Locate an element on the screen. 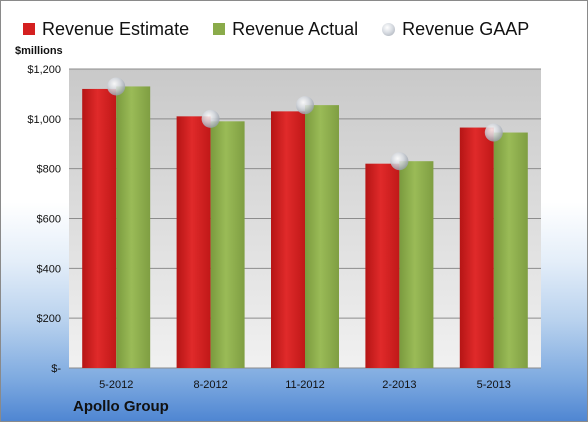  legend-item-gaap: Revenue GAAP is located at coordinates (455, 29).